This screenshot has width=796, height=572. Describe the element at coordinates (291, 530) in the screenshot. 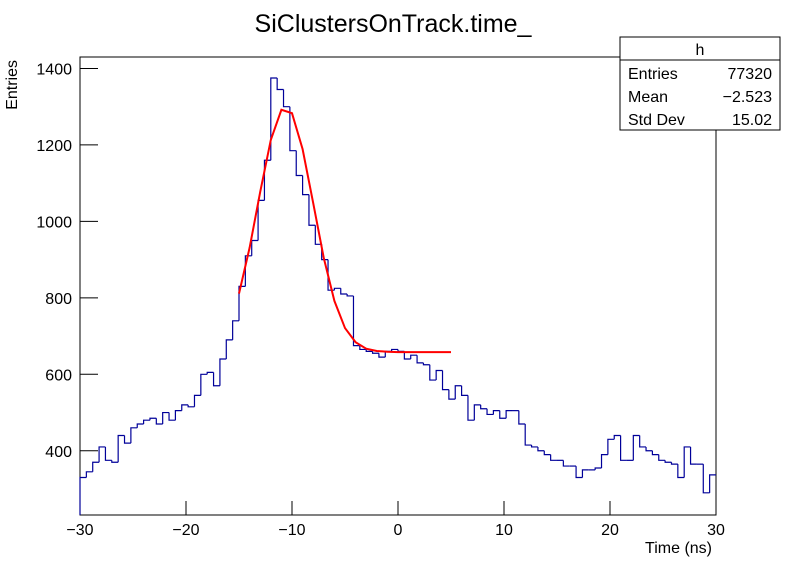

I see `x-tick-label: −10` at that location.